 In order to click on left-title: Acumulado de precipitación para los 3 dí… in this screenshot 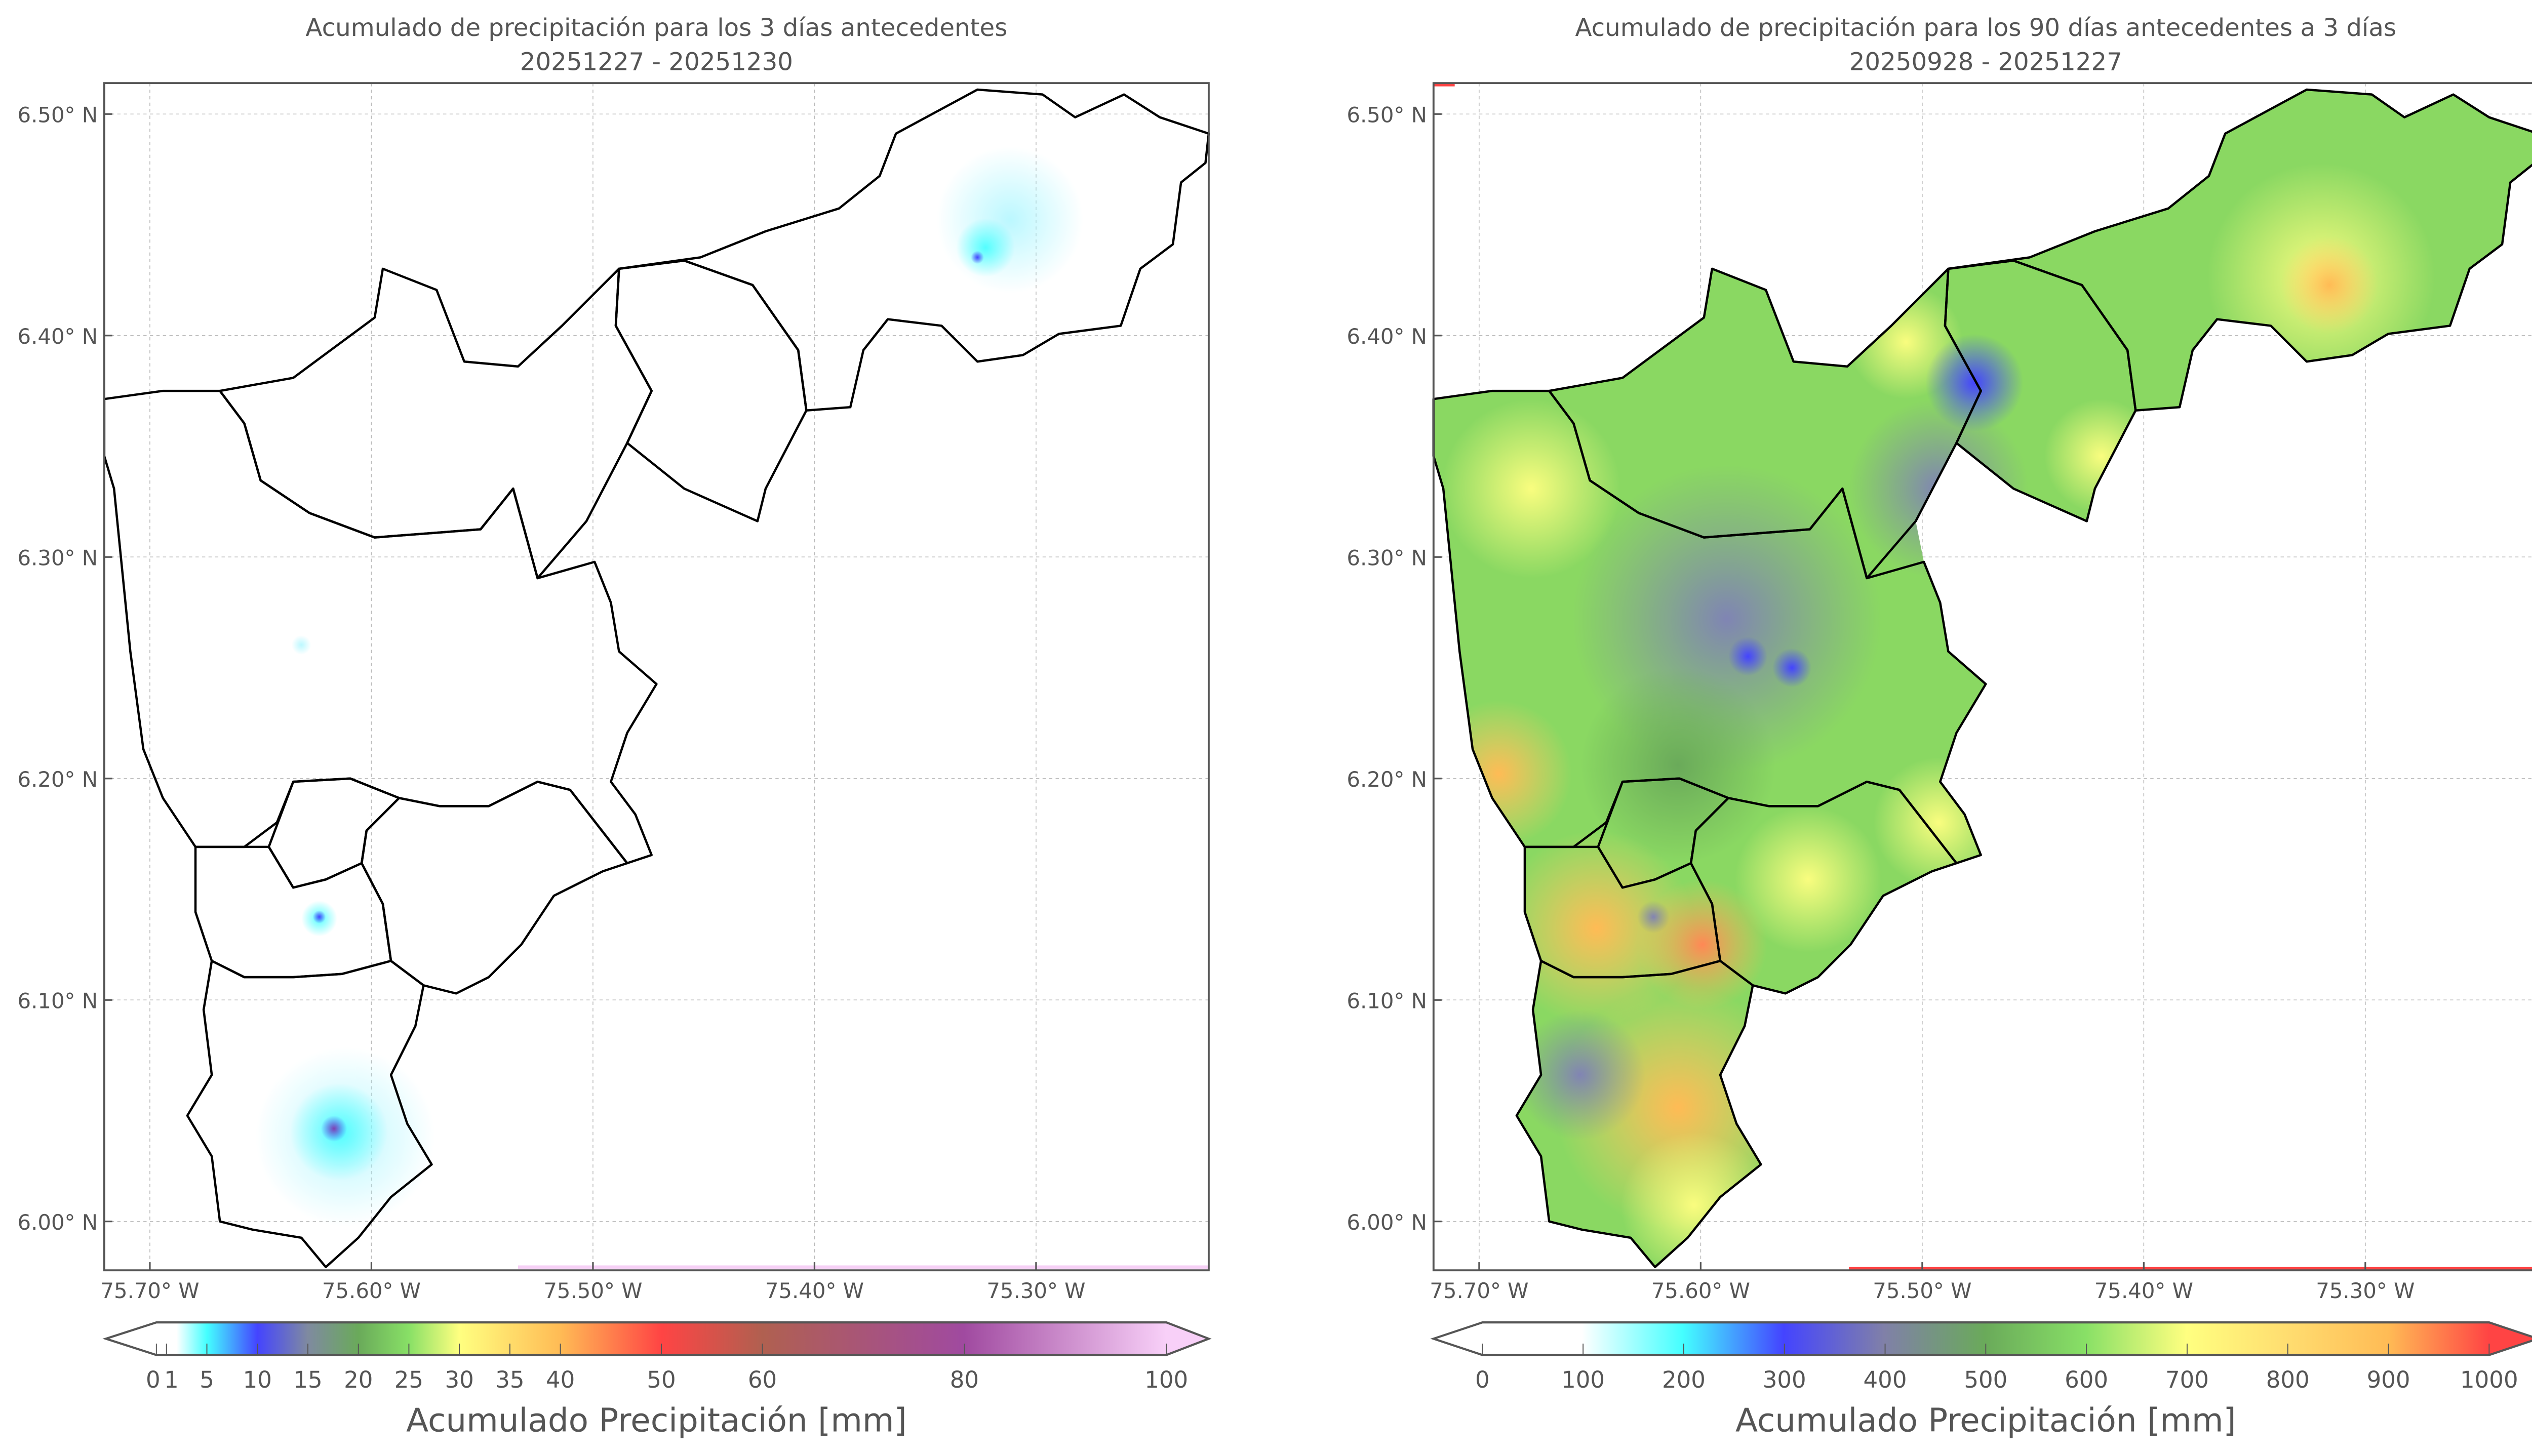, I will do `click(656, 28)`.